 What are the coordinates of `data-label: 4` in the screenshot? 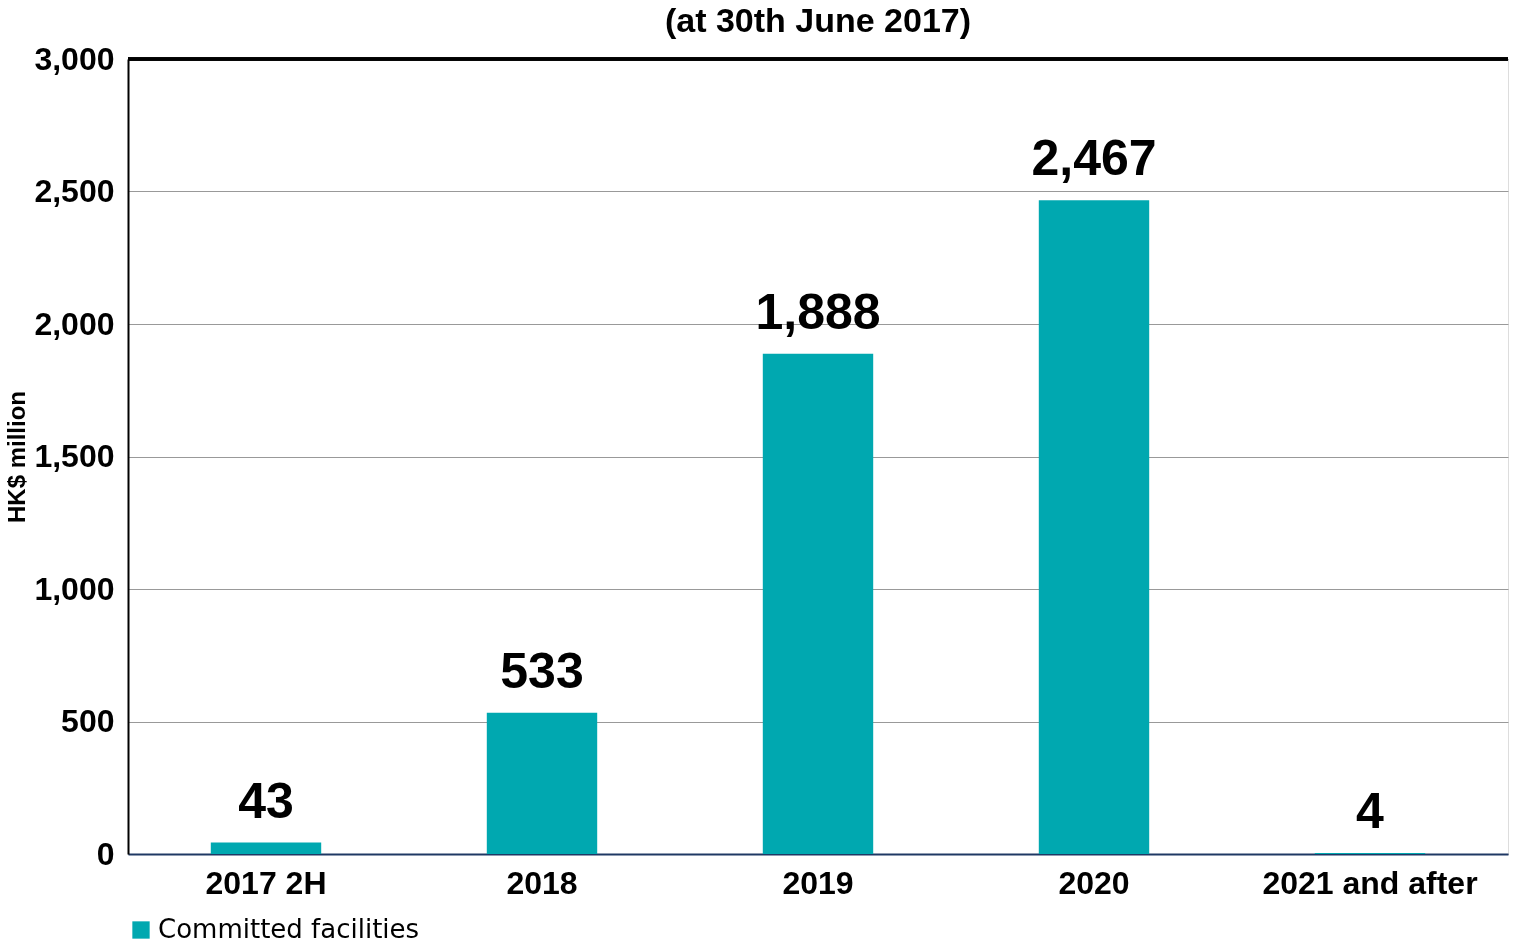 It's located at (1370, 810).